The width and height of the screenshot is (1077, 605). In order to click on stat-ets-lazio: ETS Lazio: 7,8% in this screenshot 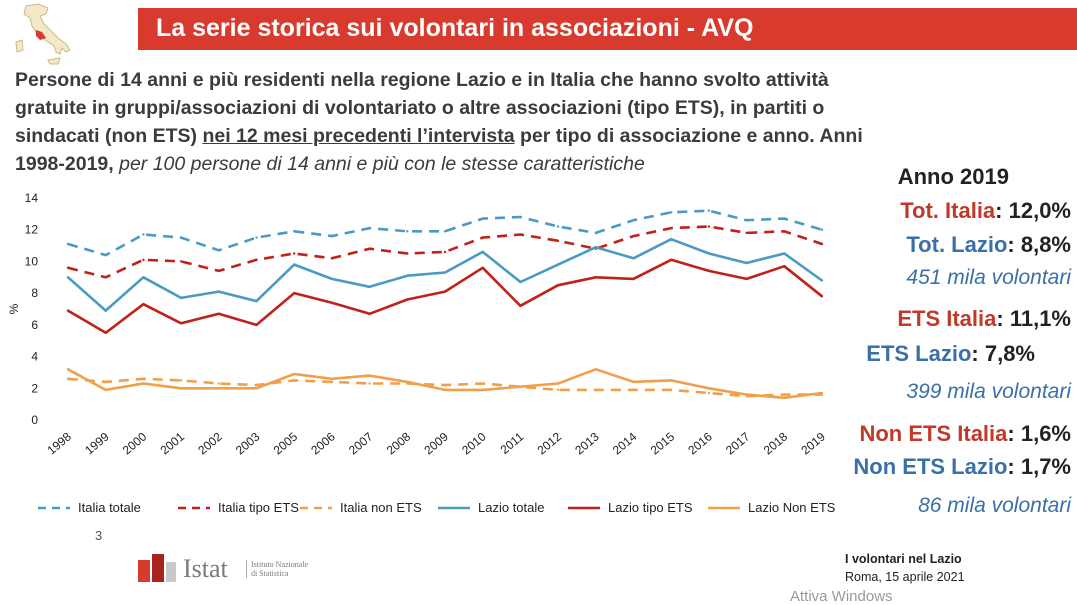, I will do `click(950, 354)`.